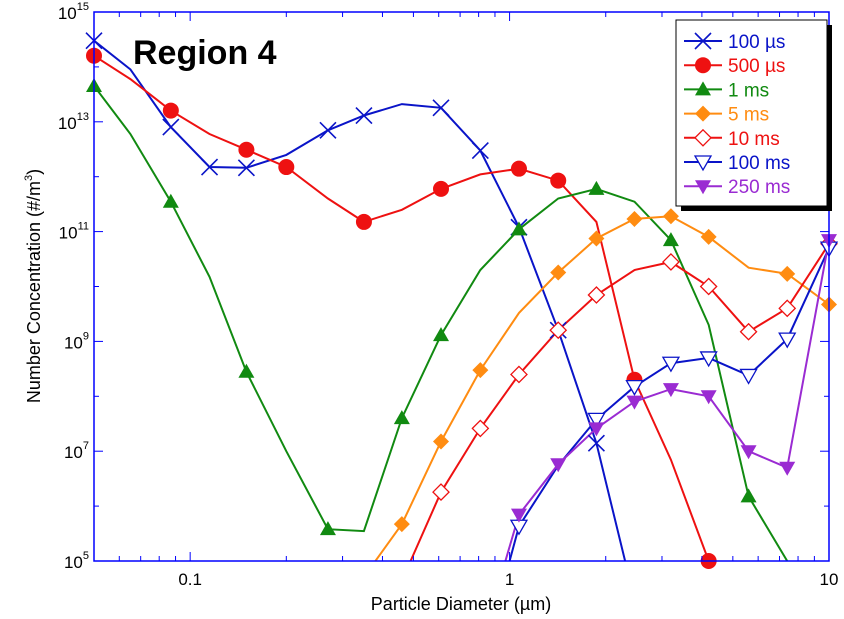 This screenshot has width=844, height=619. Describe the element at coordinates (829, 579) in the screenshot. I see `x-tick-label: 10` at that location.